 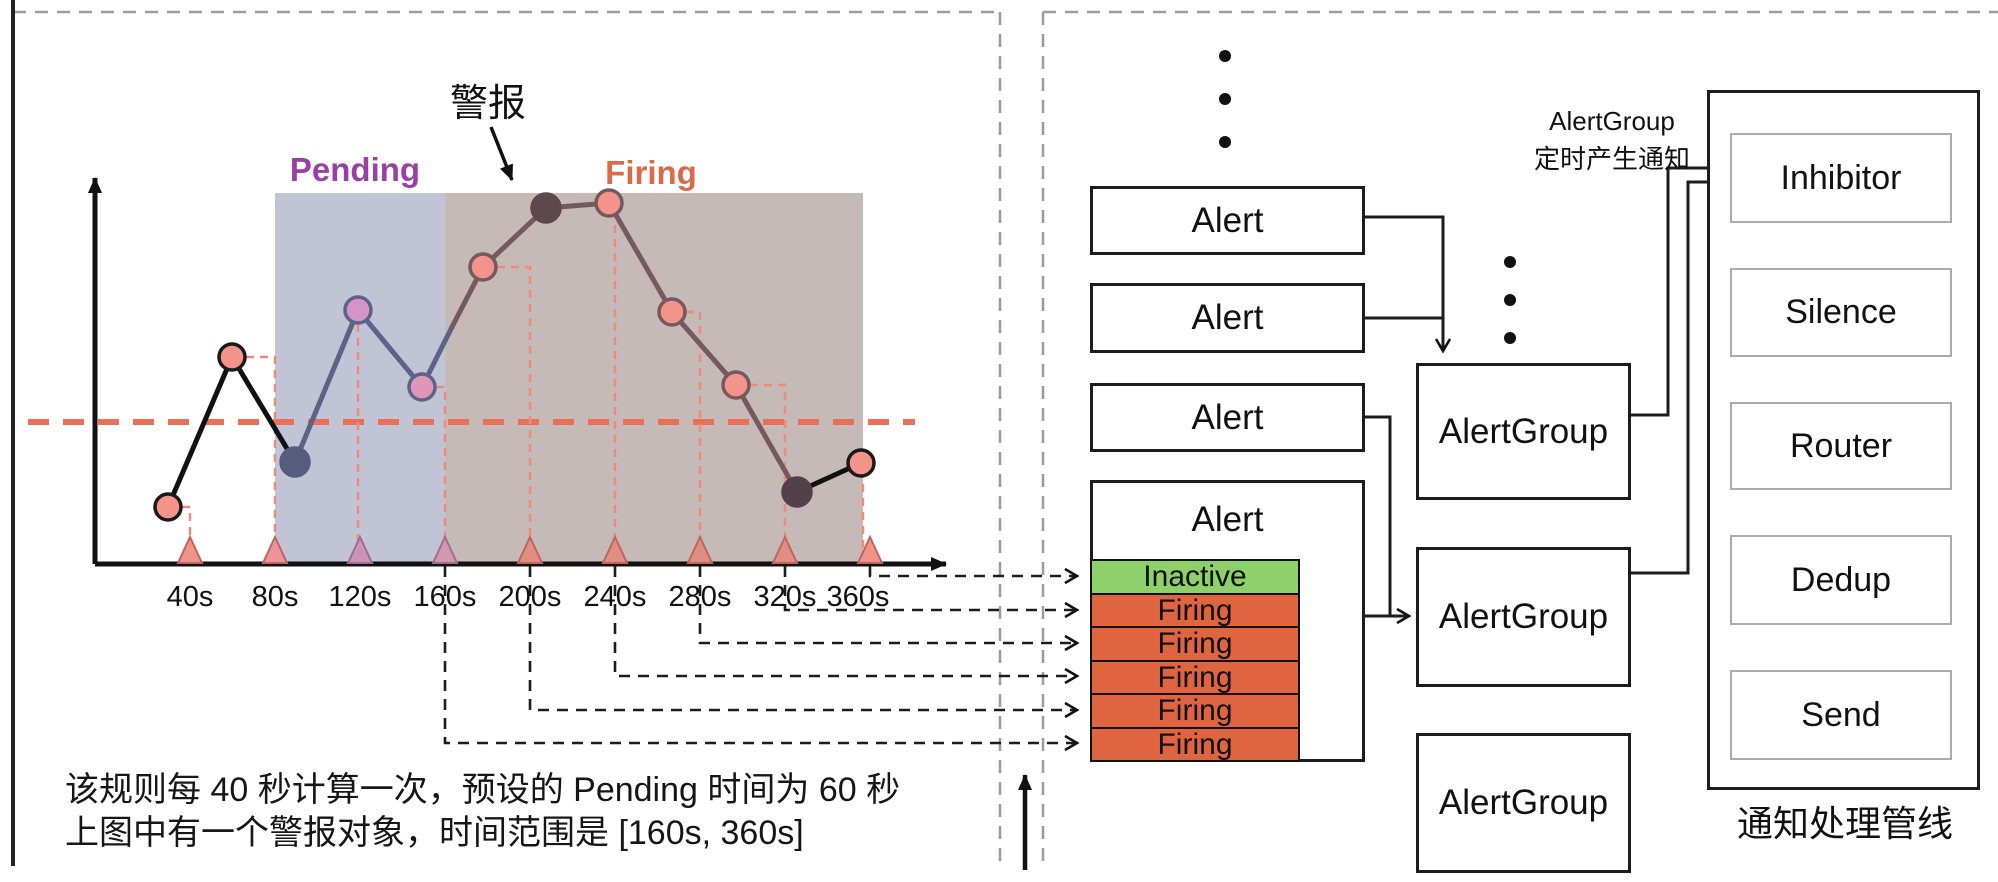 I want to click on alertgroup-box-3: AlertGroup, so click(x=1523, y=803).